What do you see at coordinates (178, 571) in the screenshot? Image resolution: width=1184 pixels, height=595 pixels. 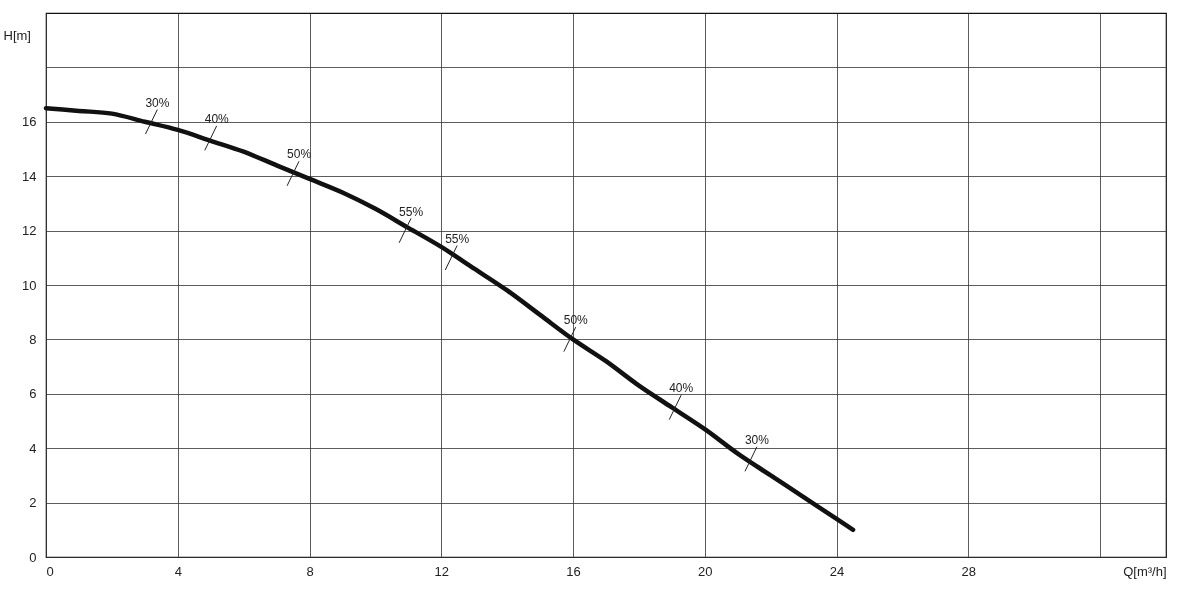 I see `x-tick-label: 4` at bounding box center [178, 571].